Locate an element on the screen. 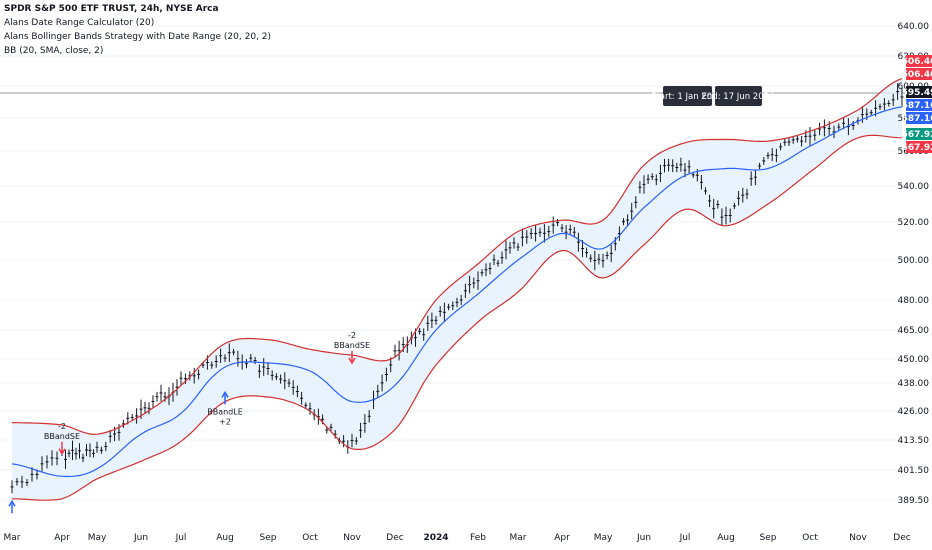  start-label: Start: 1 Jan 2004 is located at coordinates (687, 97).